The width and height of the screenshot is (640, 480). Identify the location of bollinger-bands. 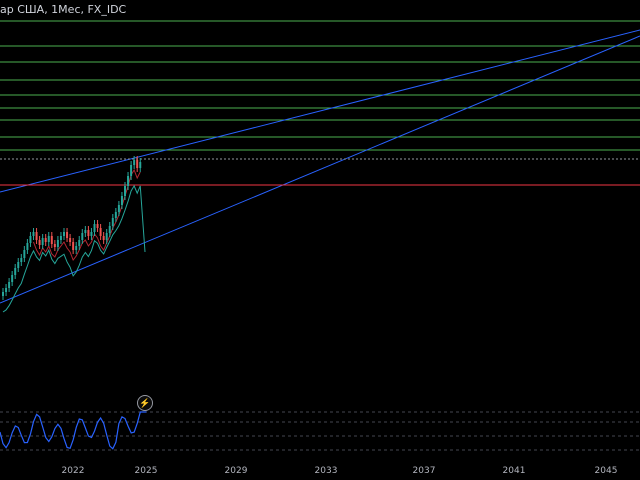
(74, 240).